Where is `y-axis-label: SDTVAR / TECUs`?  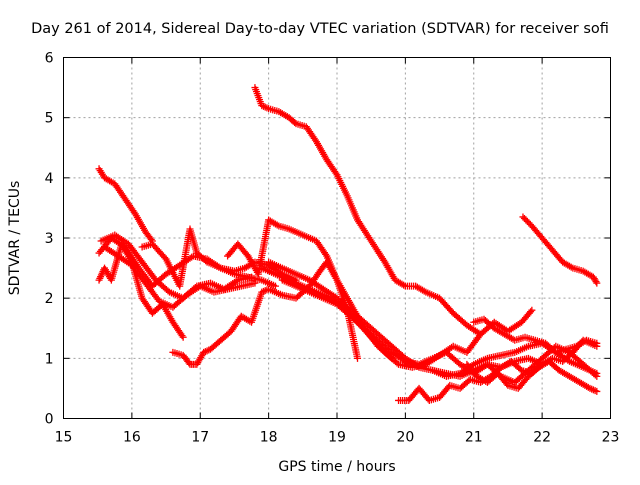
y-axis-label: SDTVAR / TECUs is located at coordinates (15, 238).